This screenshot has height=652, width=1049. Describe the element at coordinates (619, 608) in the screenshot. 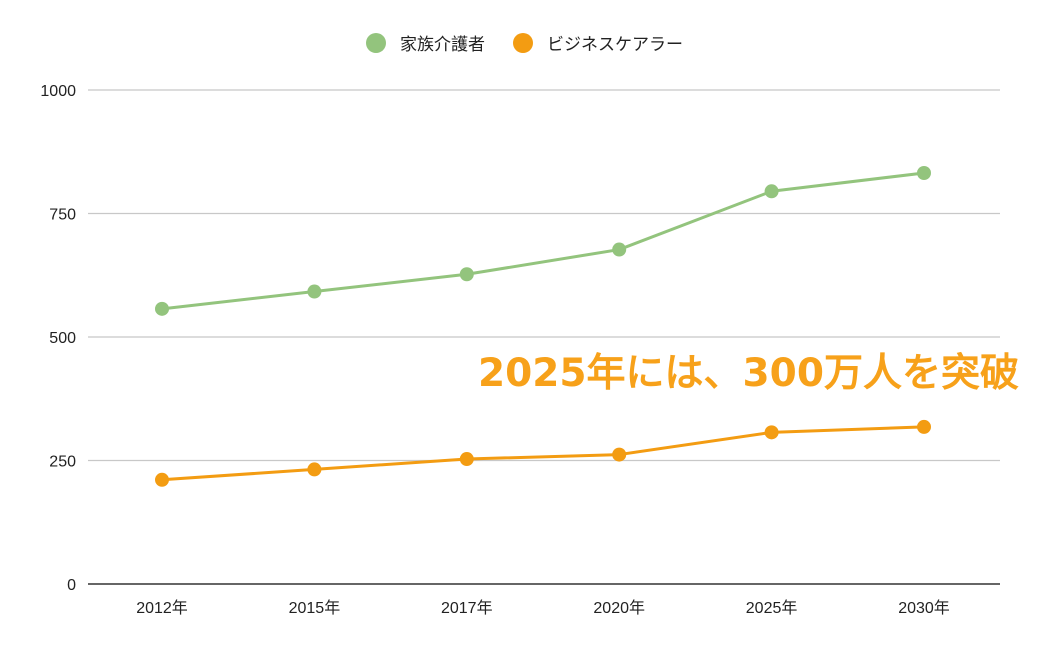

I see `x-tick-label: 2020年` at that location.